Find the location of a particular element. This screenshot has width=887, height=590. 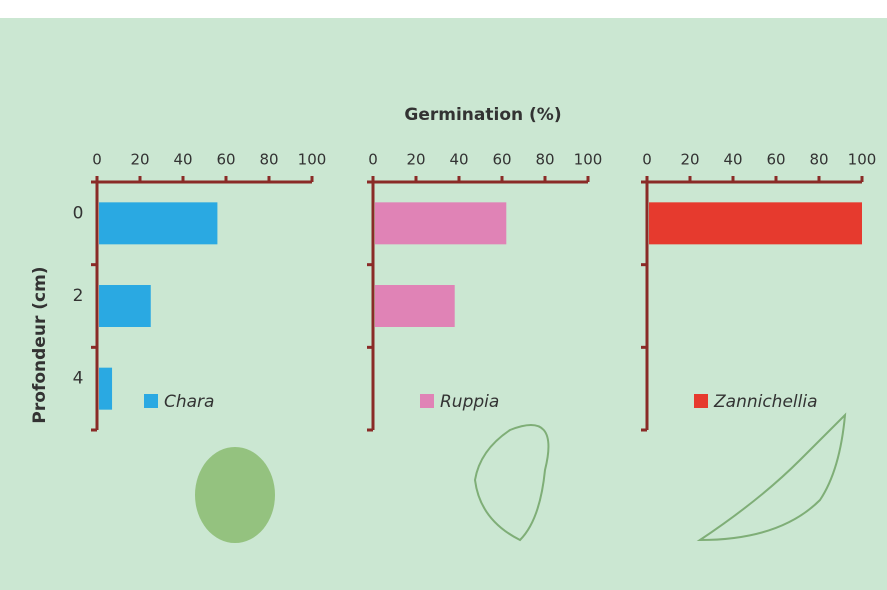

legend-label: Chara is located at coordinates (189, 402).